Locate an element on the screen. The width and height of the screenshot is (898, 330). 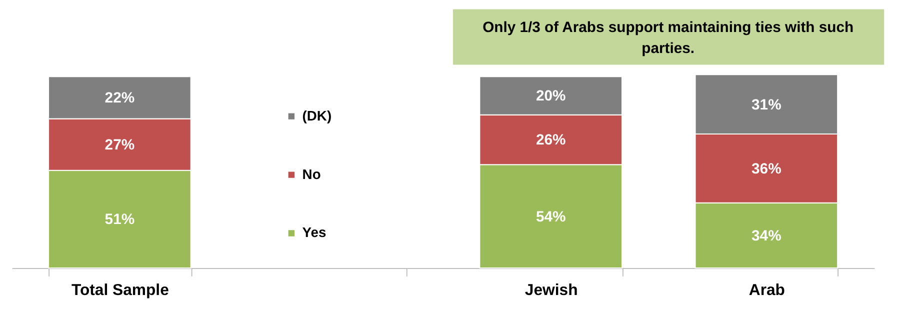
data-label: 36% is located at coordinates (767, 169).